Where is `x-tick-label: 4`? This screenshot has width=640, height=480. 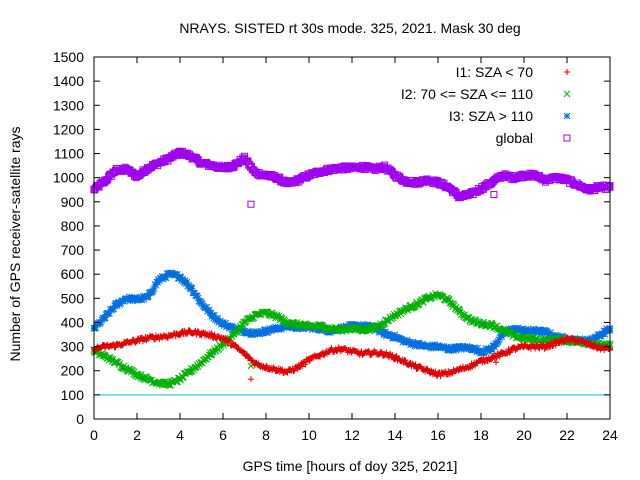 x-tick-label: 4 is located at coordinates (180, 435).